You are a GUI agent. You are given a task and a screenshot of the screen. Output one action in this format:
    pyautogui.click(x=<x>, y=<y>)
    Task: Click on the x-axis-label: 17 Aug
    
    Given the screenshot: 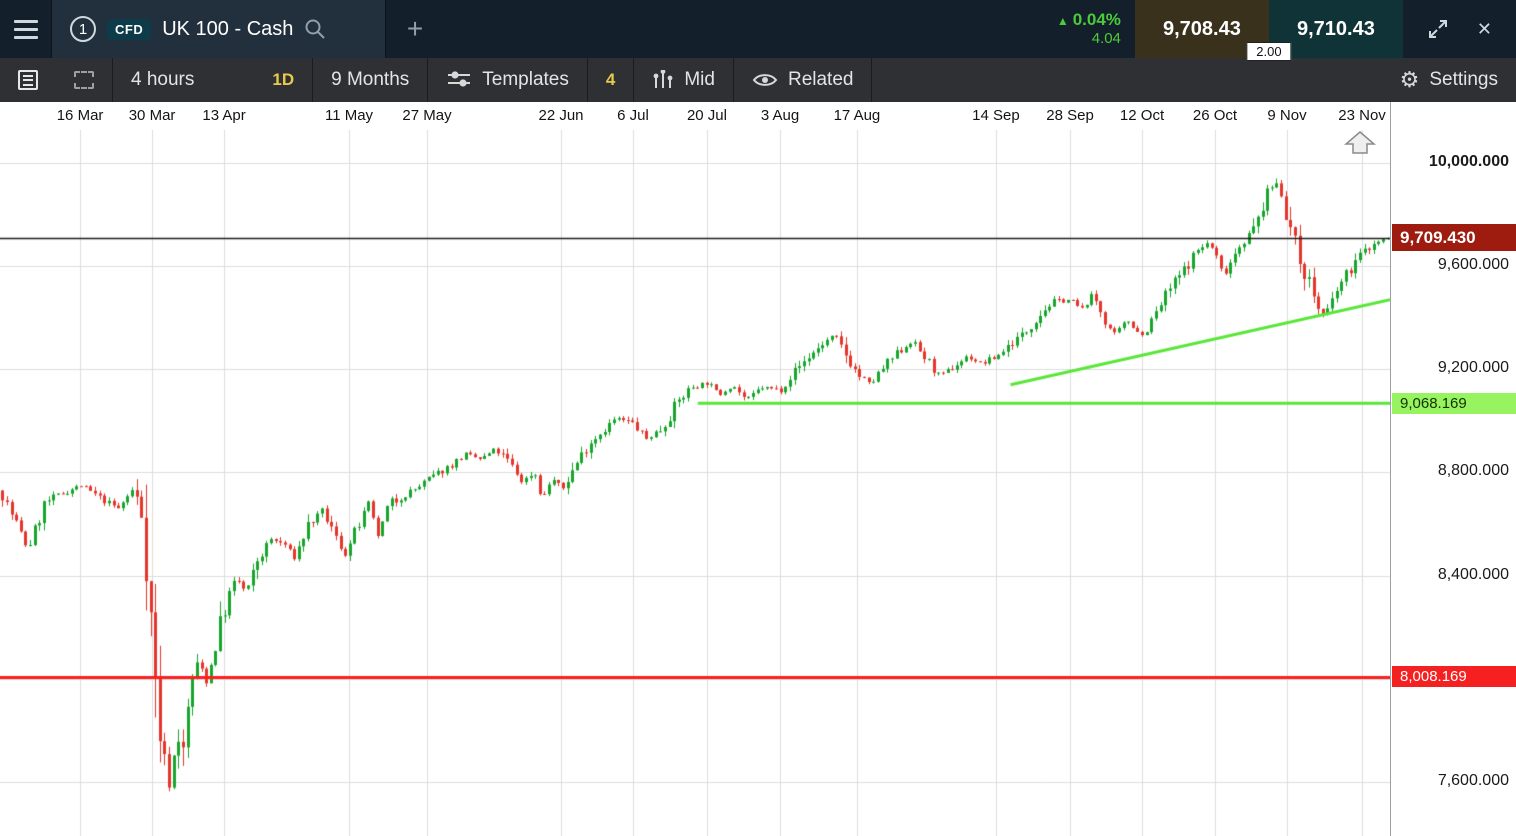 What is the action you would take?
    pyautogui.click(x=857, y=115)
    